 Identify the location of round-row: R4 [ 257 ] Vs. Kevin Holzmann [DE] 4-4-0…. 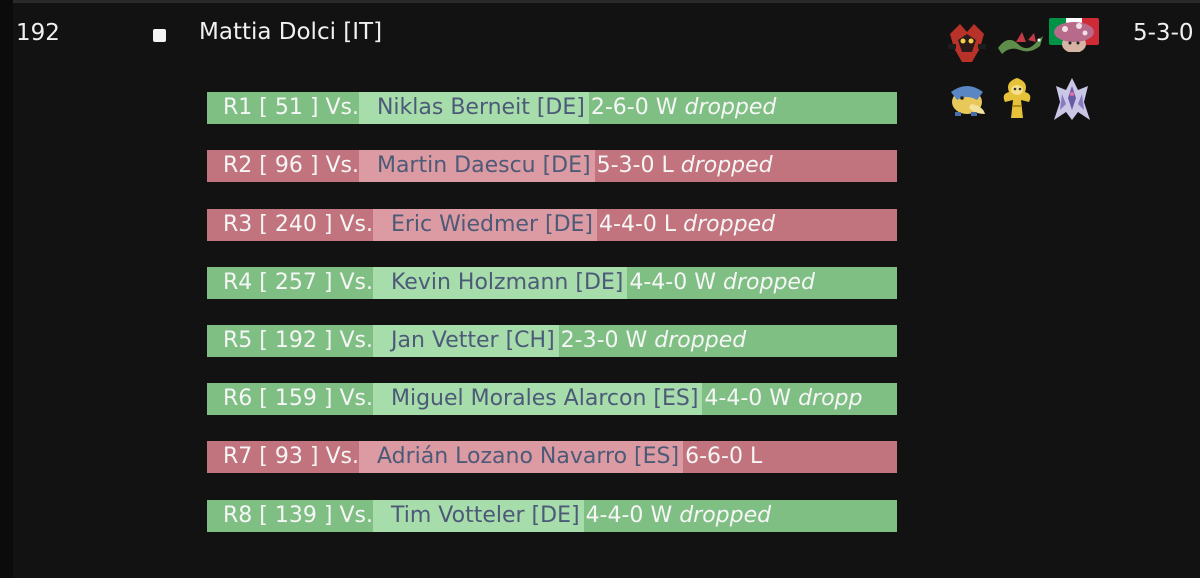
(552, 283).